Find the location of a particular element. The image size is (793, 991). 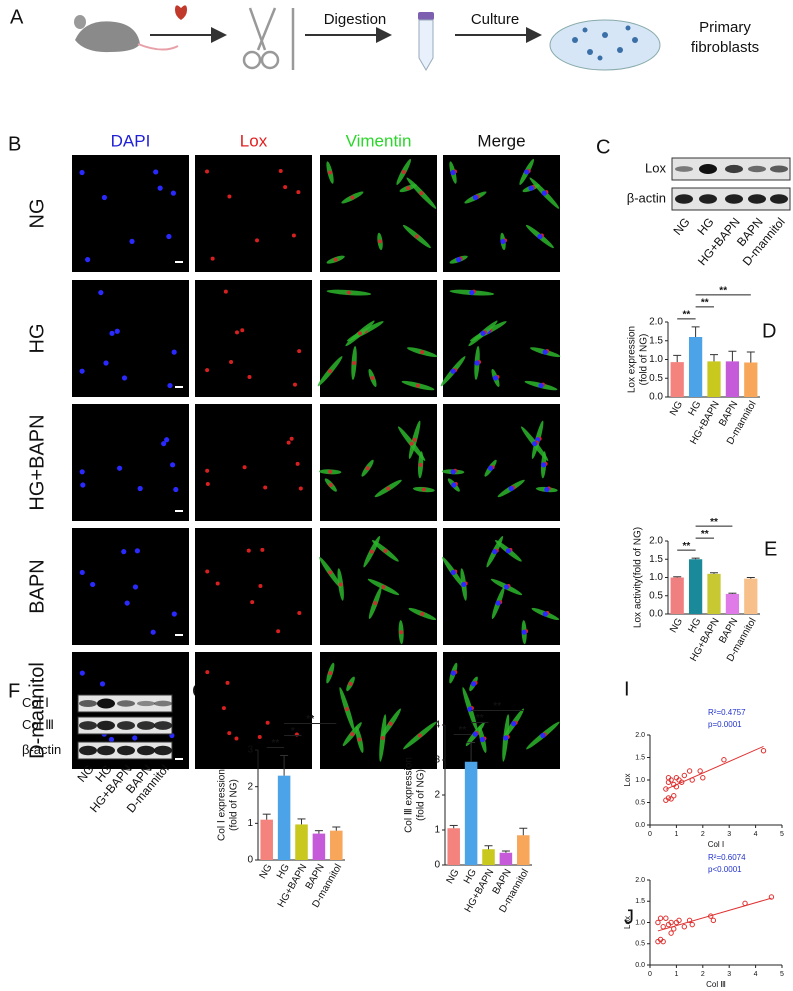

x-tick-label: NG is located at coordinates (676, 408).